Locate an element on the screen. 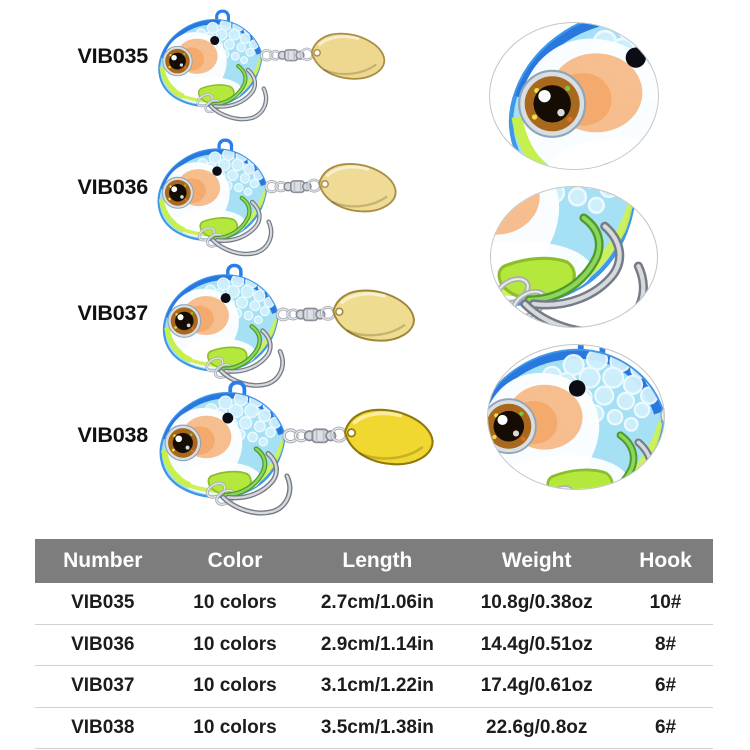 This screenshot has height=750, width=750. table-cell-weight: 17.4g/0.61oz is located at coordinates (536, 686).